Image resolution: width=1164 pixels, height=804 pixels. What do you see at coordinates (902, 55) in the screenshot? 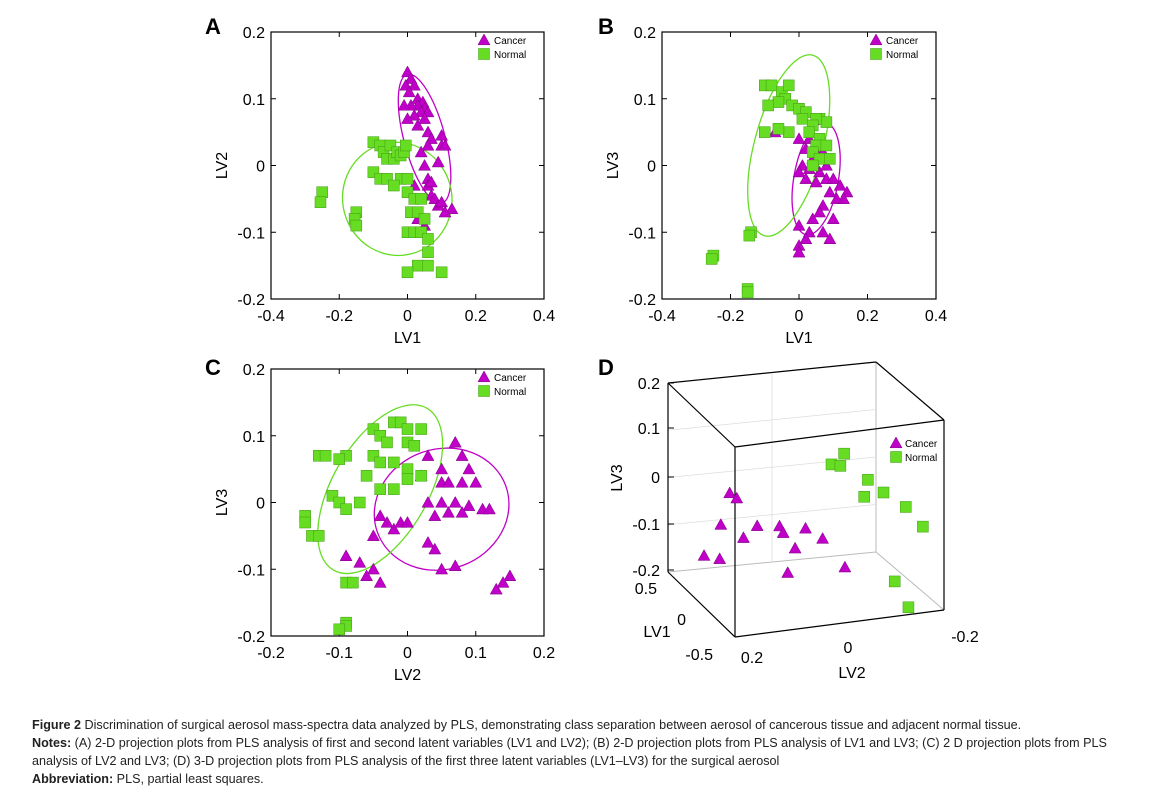
I see `legend-normal-label: Normal` at bounding box center [902, 55].